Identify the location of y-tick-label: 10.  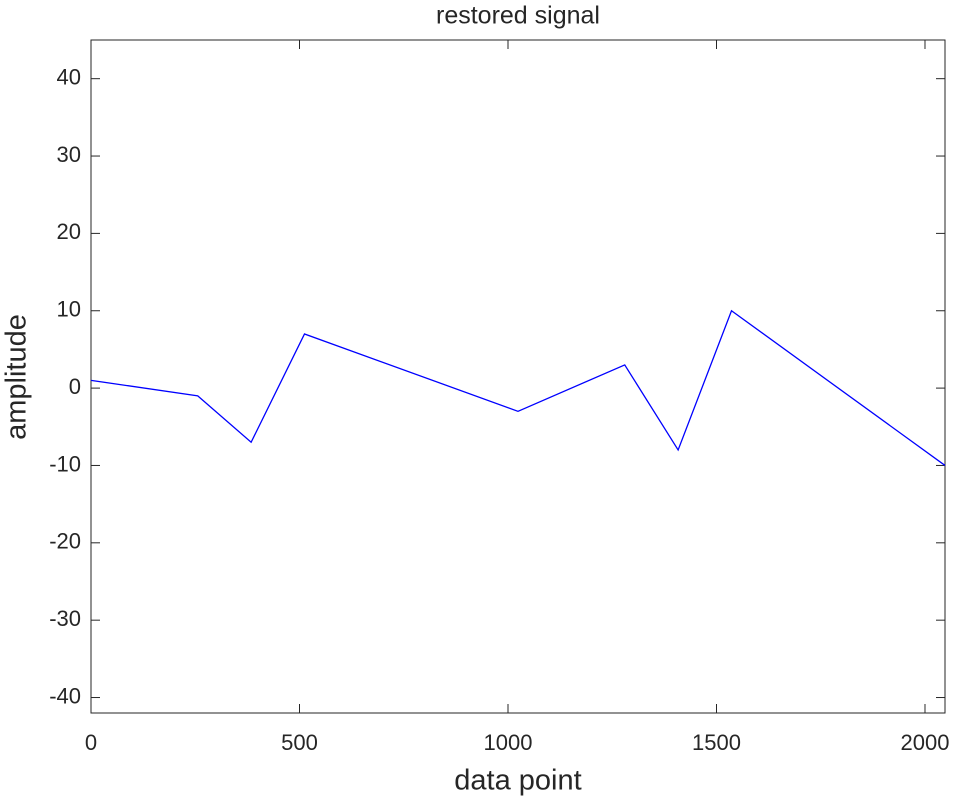
(69, 309).